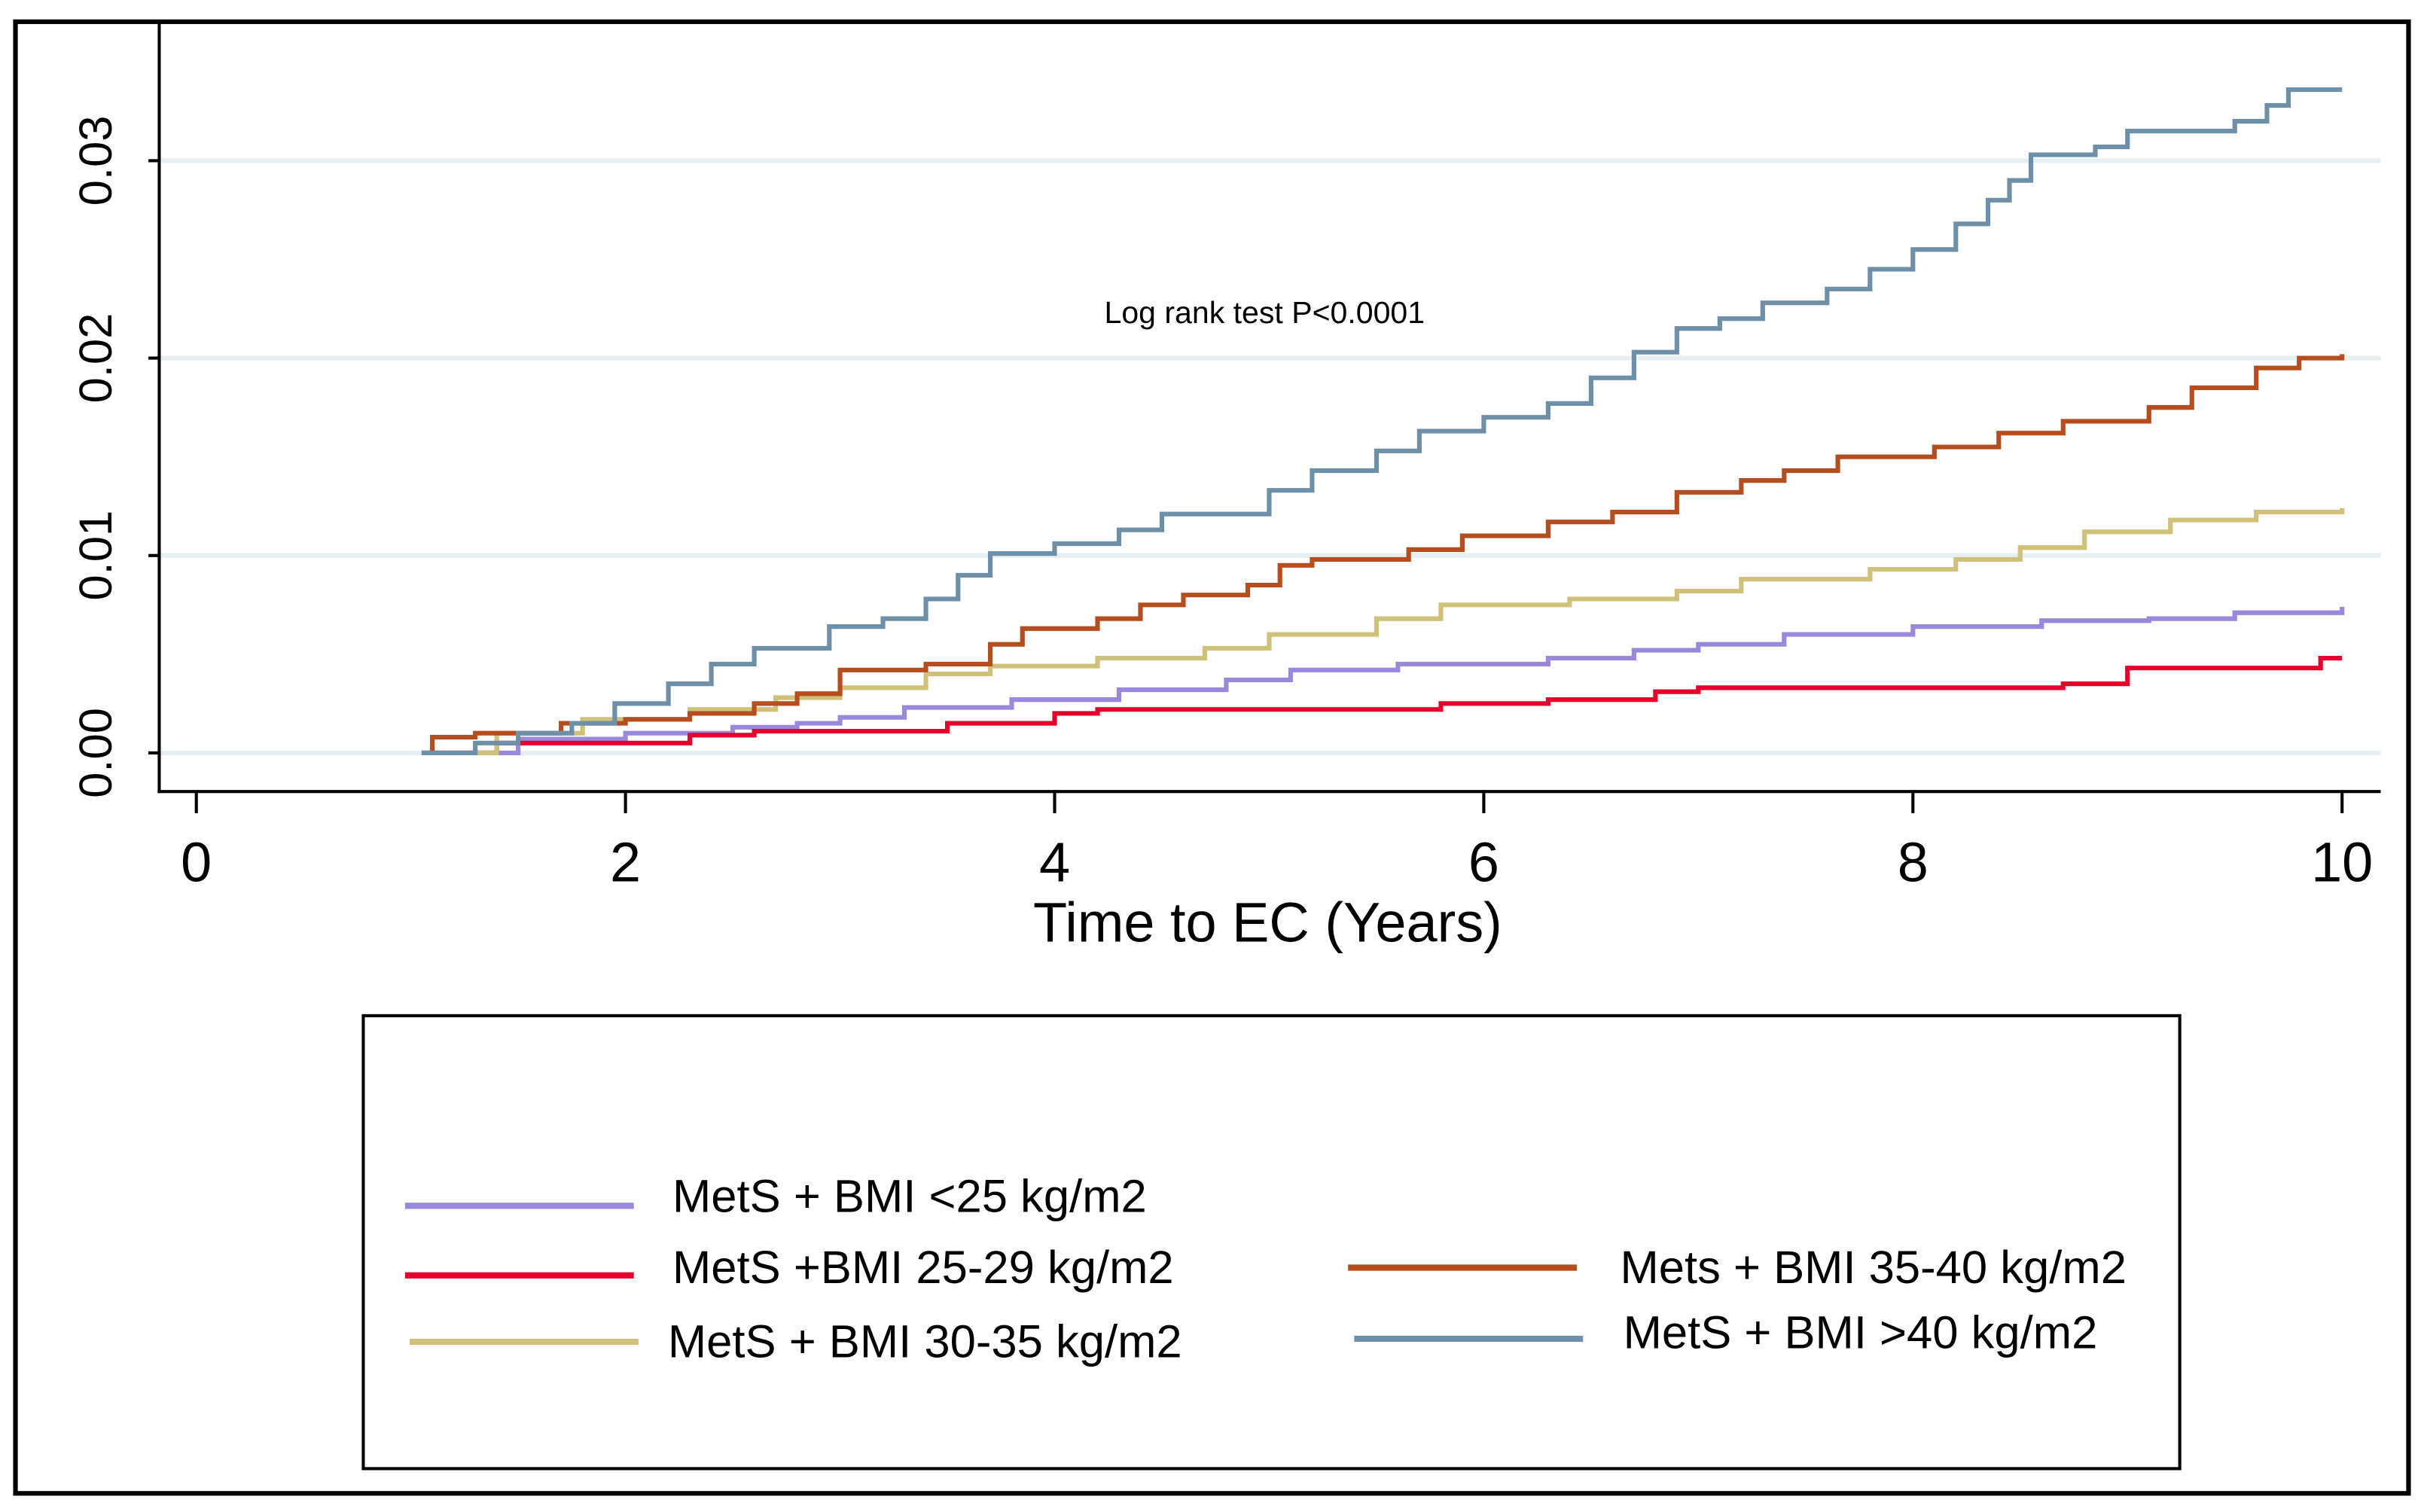 The image size is (2424, 1512). Describe the element at coordinates (925, 1342) in the screenshot. I see `legend-label: MetS + BMI 30-35 kg/m2` at that location.